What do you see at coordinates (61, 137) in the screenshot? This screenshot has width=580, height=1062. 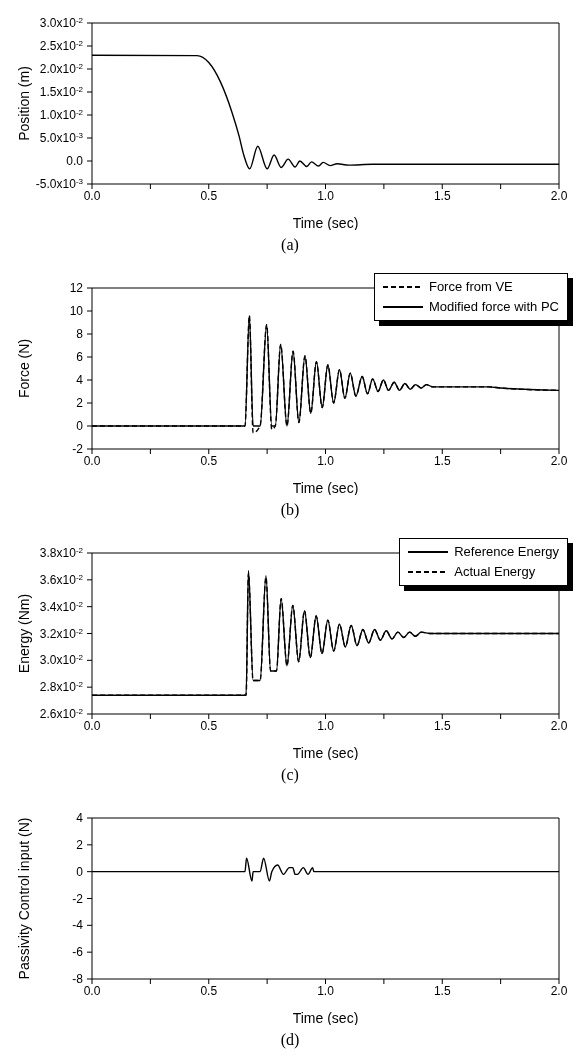 I see `y-tick-label: 5.0x10$^{-3}$` at bounding box center [61, 137].